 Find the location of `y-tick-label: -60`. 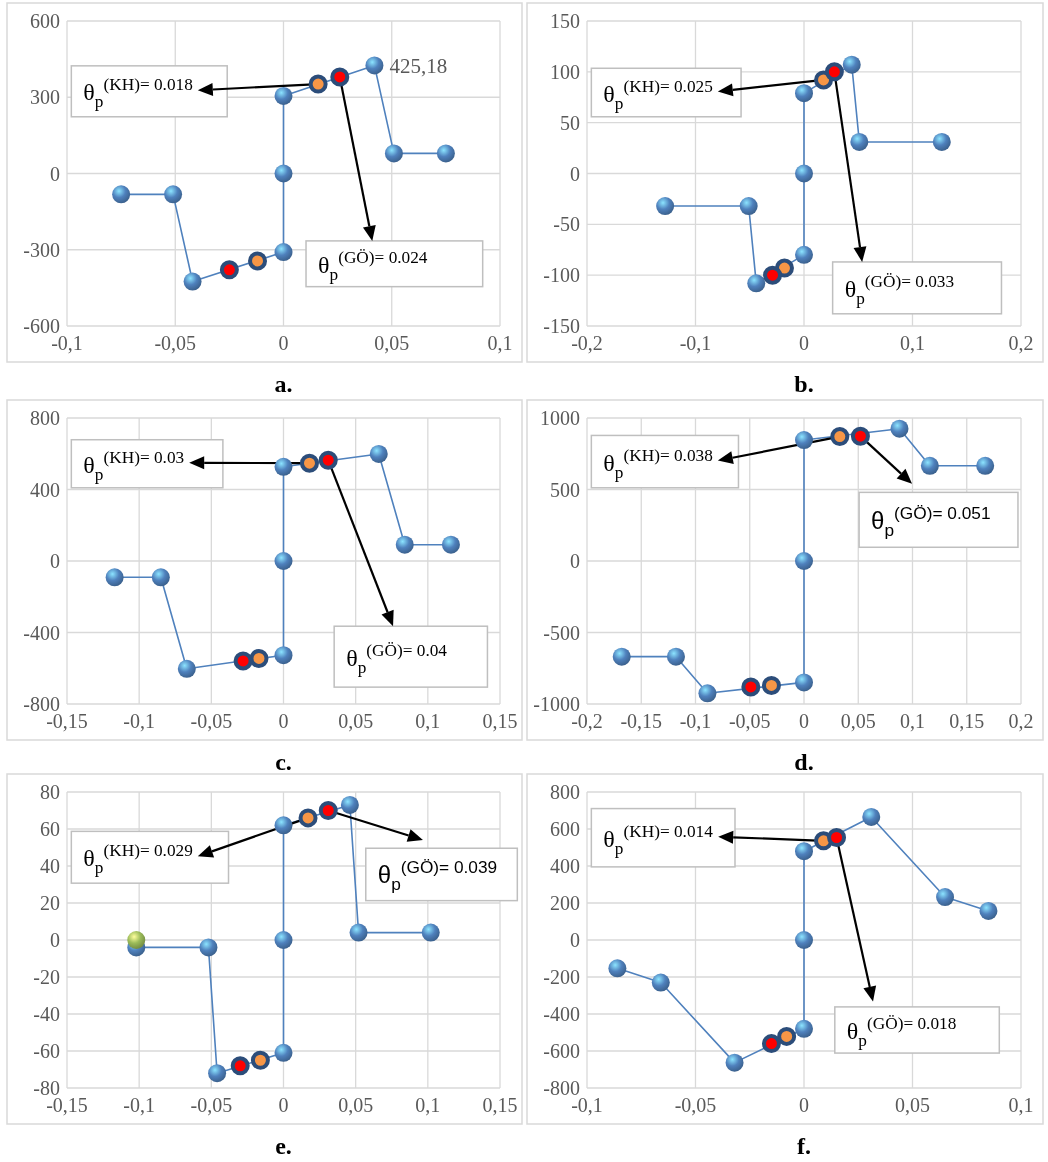

y-tick-label: -60 is located at coordinates (46, 1051).